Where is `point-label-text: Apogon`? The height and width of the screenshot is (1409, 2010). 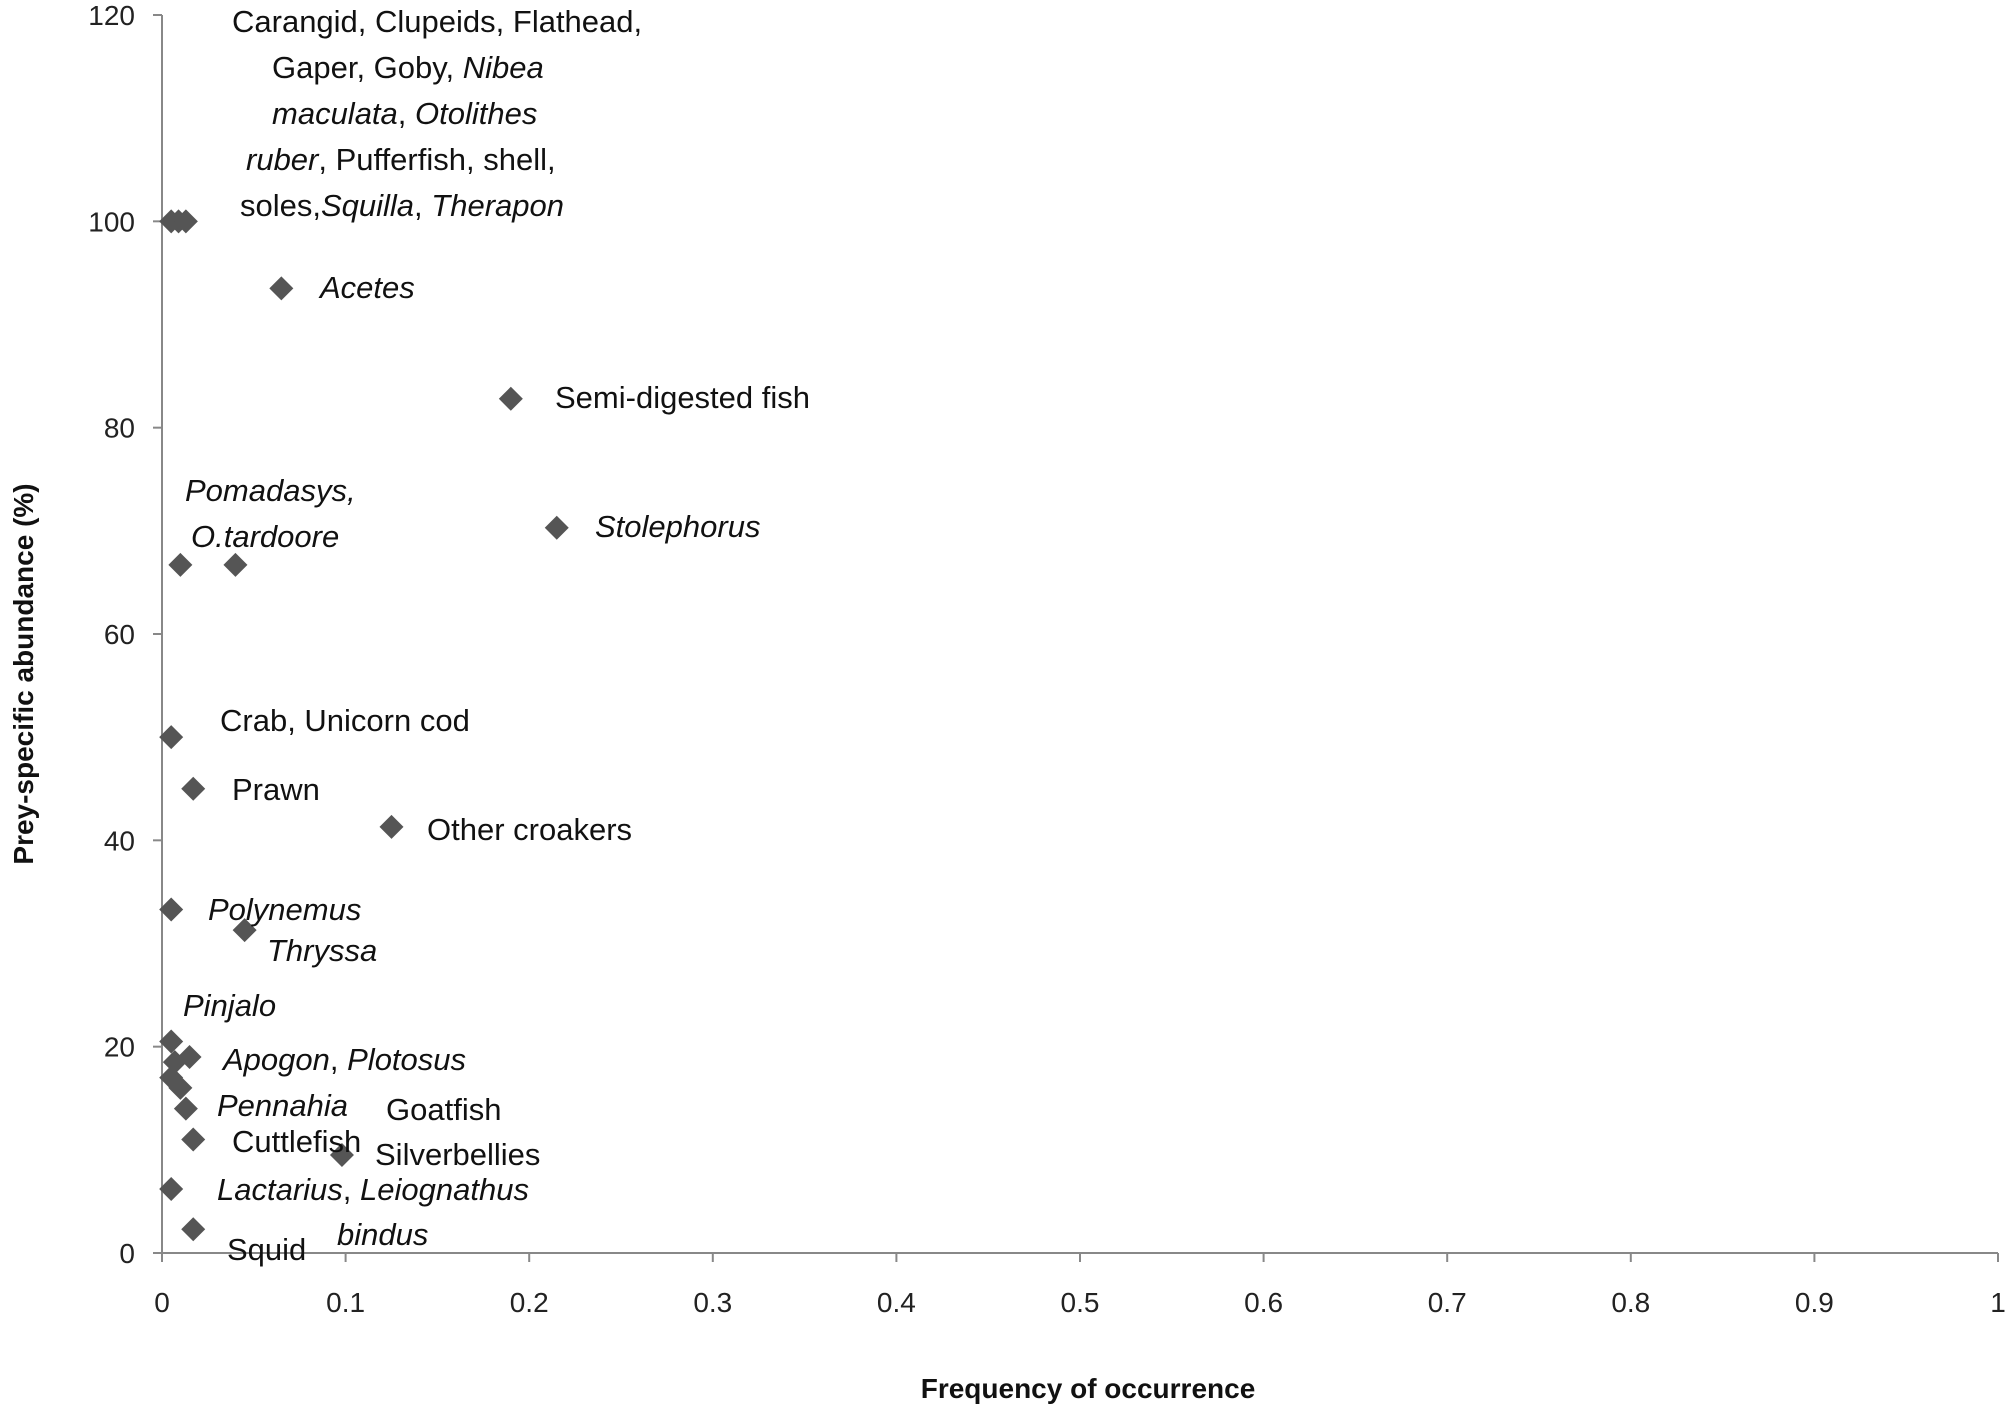 point-label-text: Apogon is located at coordinates (275, 1059).